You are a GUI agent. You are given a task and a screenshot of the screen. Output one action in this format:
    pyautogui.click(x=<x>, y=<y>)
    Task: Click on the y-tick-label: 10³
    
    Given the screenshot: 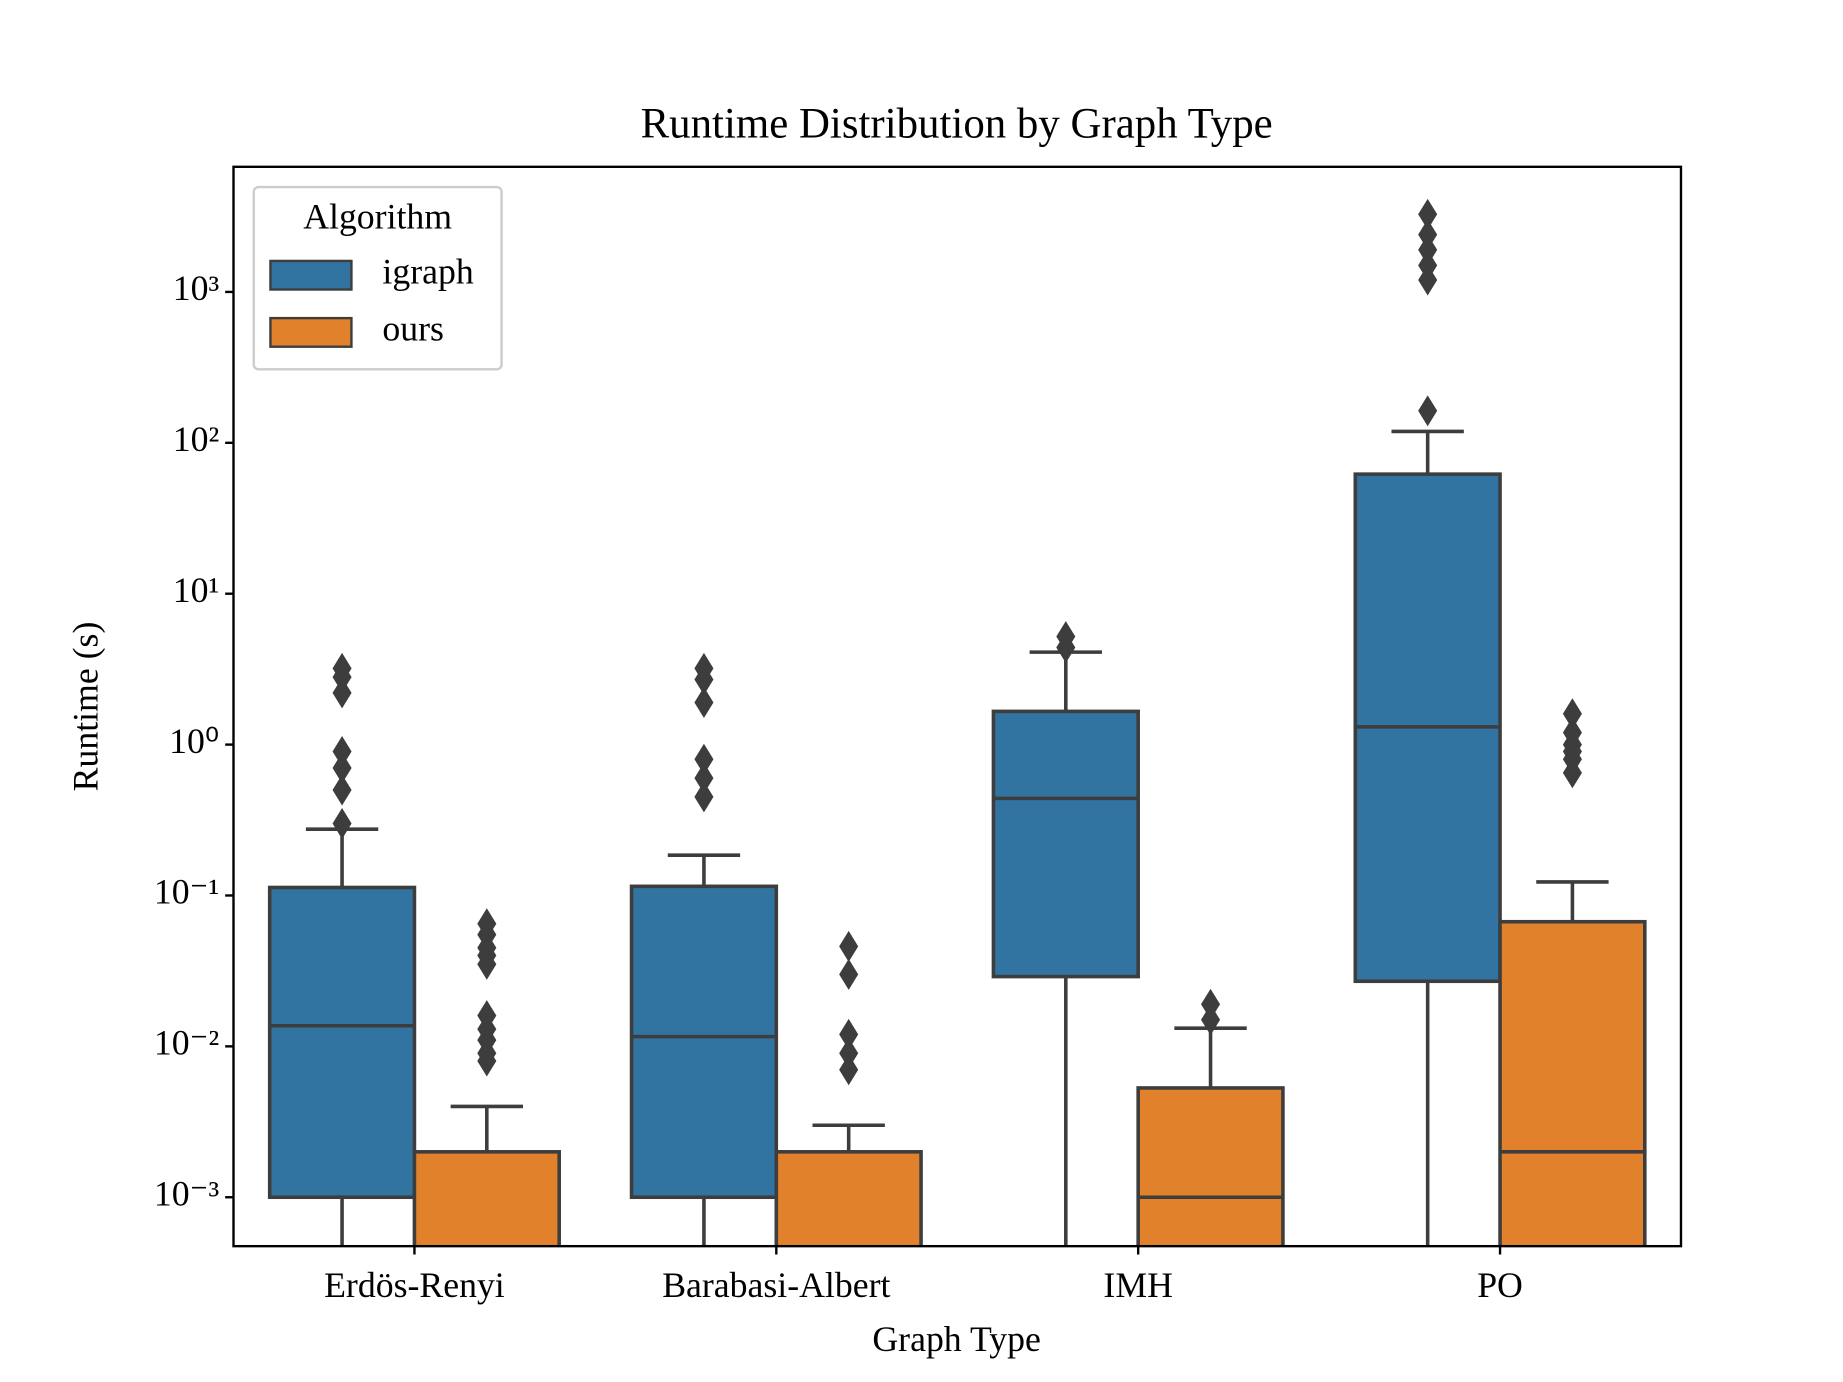 What is the action you would take?
    pyautogui.click(x=196, y=288)
    